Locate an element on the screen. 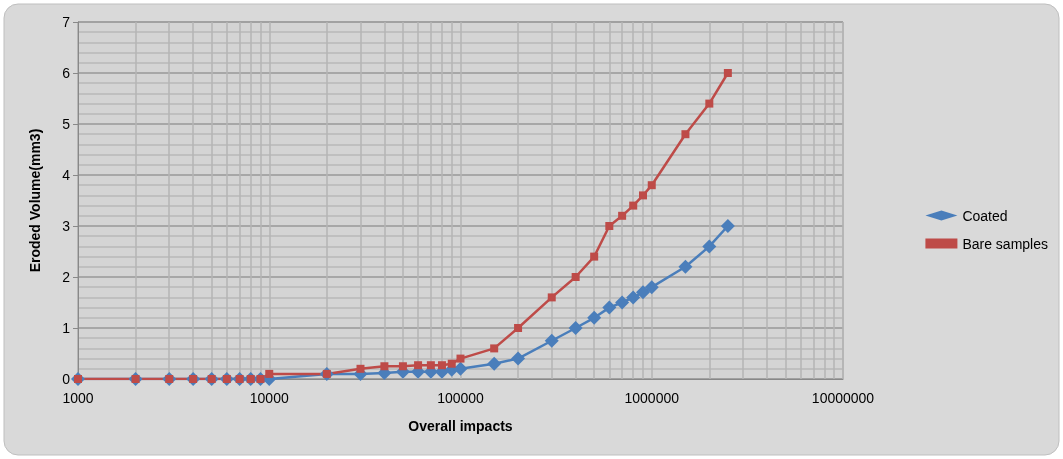 This screenshot has width=1063, height=459. y-tick-label: 1 is located at coordinates (66, 328).